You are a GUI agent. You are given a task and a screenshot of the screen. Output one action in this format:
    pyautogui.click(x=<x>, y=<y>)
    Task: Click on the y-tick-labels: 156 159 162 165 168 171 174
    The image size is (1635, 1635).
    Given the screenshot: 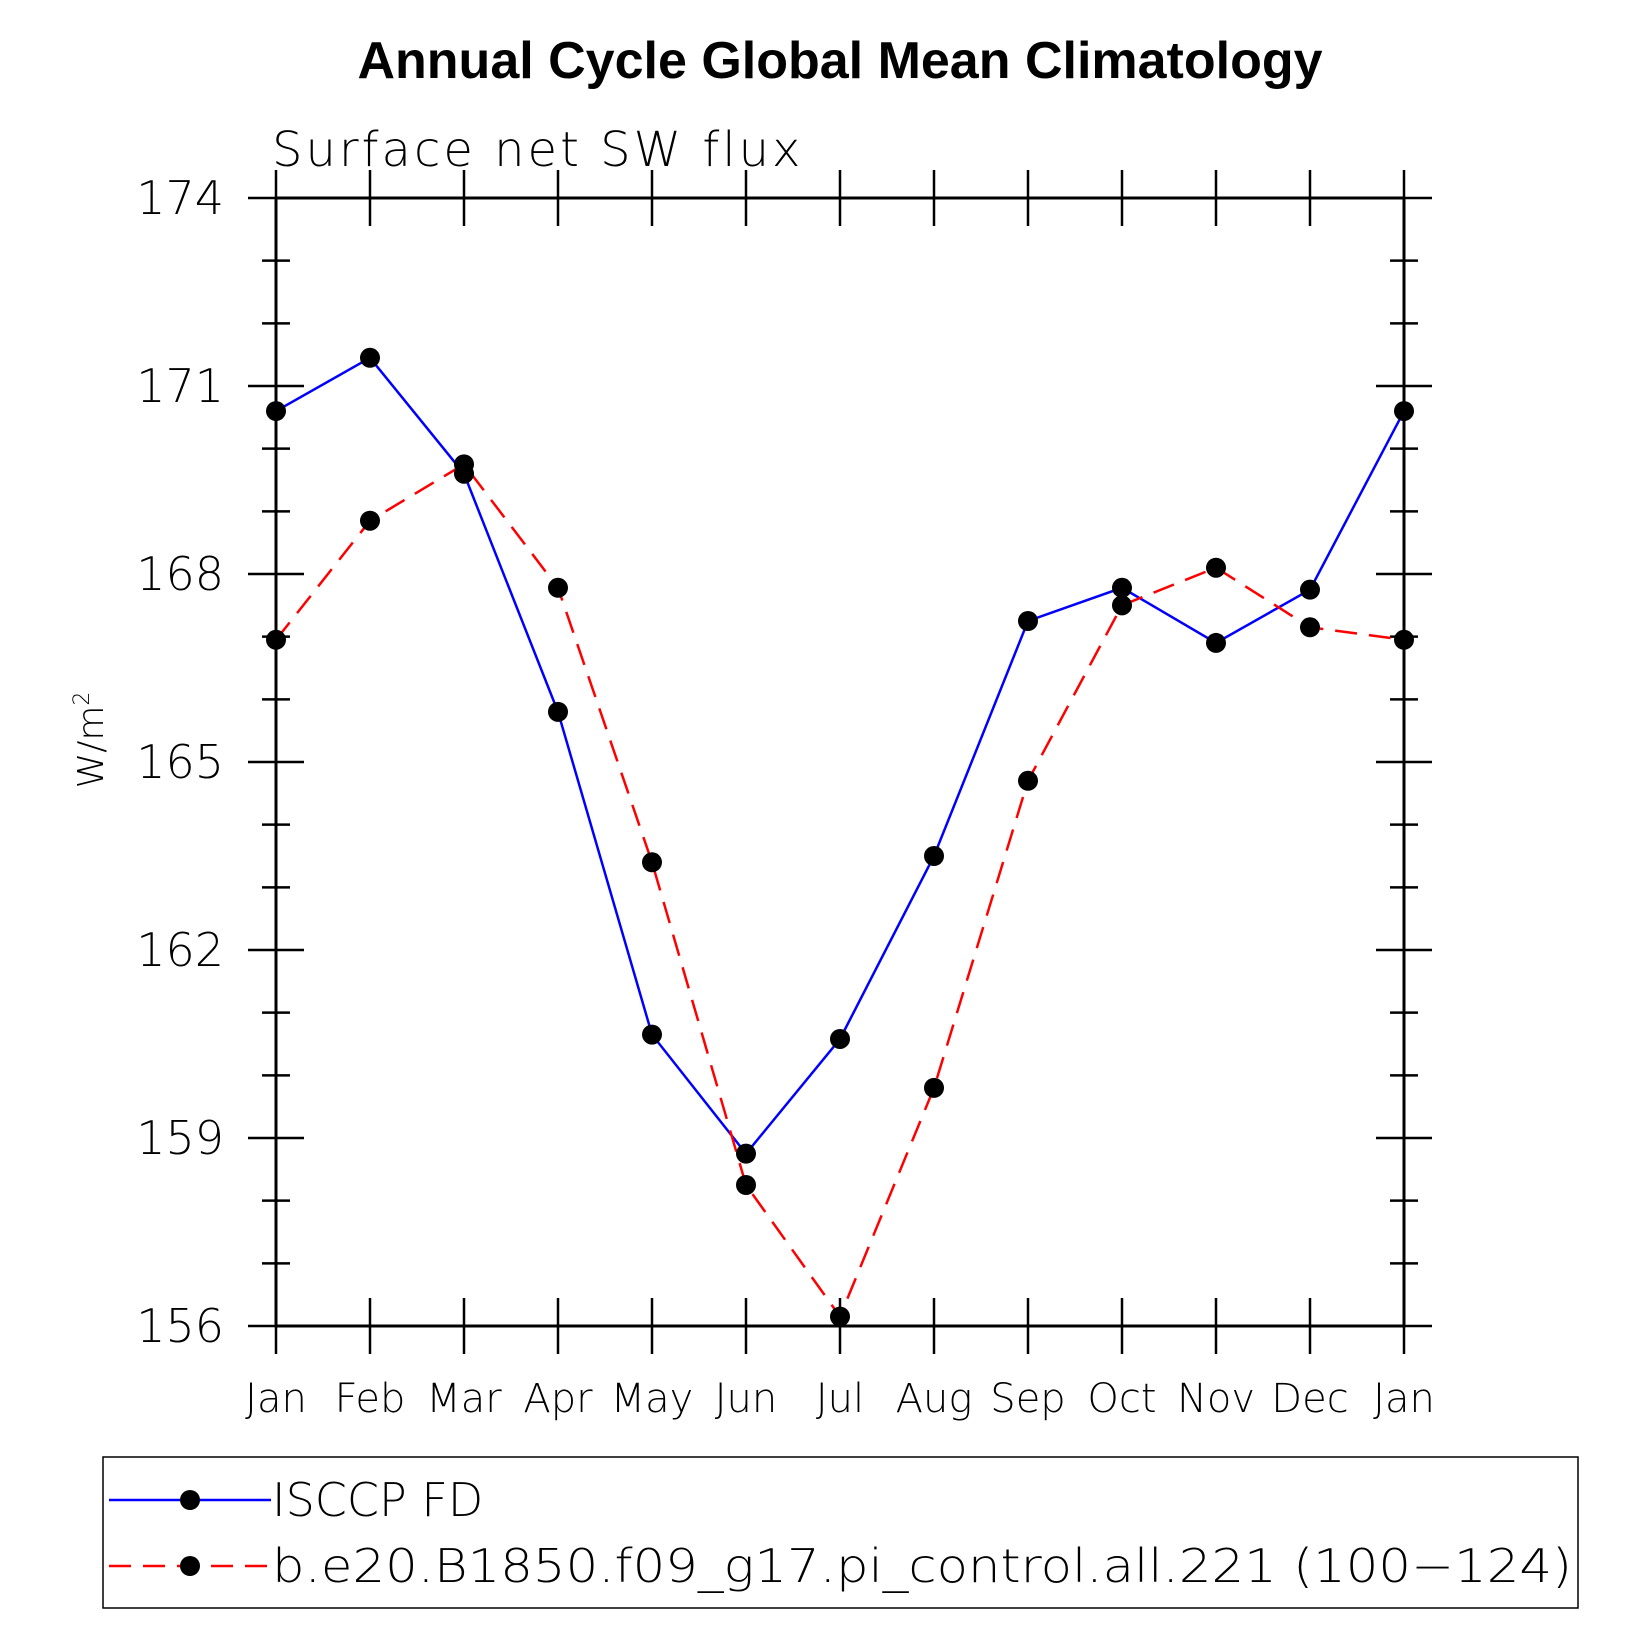 What is the action you would take?
    pyautogui.click(x=180, y=762)
    